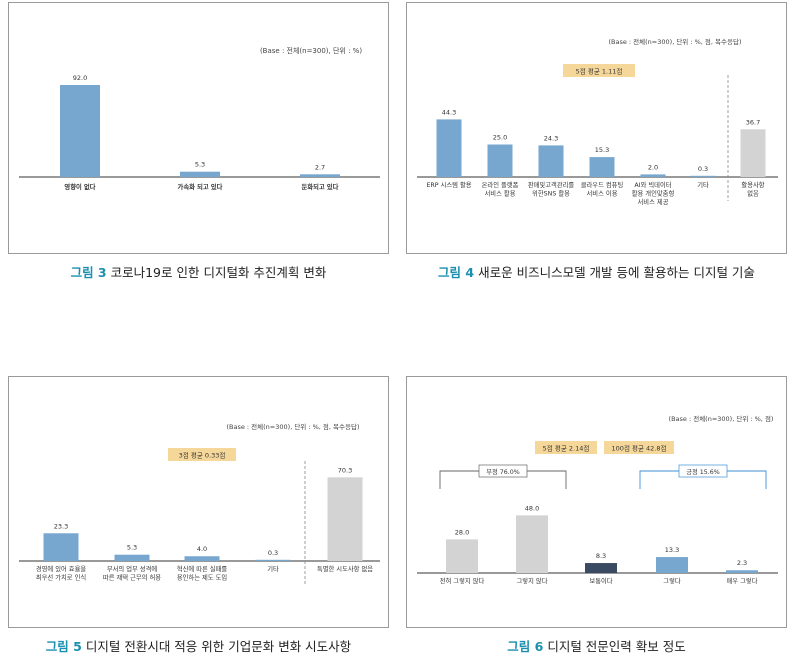 Image resolution: width=795 pixels, height=657 pixels. I want to click on chart-5-category-label-0-line-0: 경영에 있어 효율을, so click(61, 568).